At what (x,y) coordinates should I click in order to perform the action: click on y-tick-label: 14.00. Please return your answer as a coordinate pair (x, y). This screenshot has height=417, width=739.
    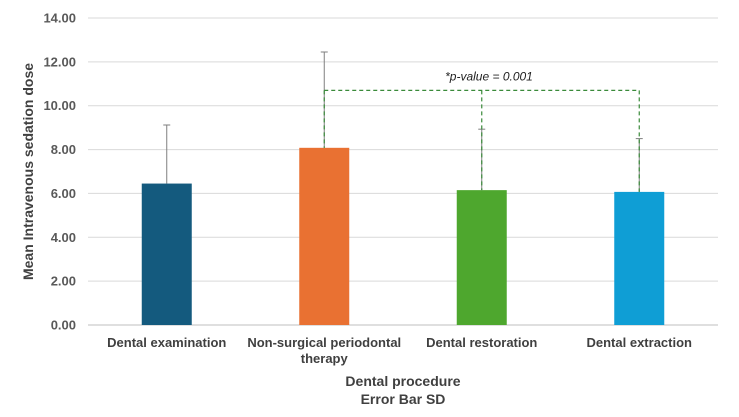
    Looking at the image, I should click on (59, 18).